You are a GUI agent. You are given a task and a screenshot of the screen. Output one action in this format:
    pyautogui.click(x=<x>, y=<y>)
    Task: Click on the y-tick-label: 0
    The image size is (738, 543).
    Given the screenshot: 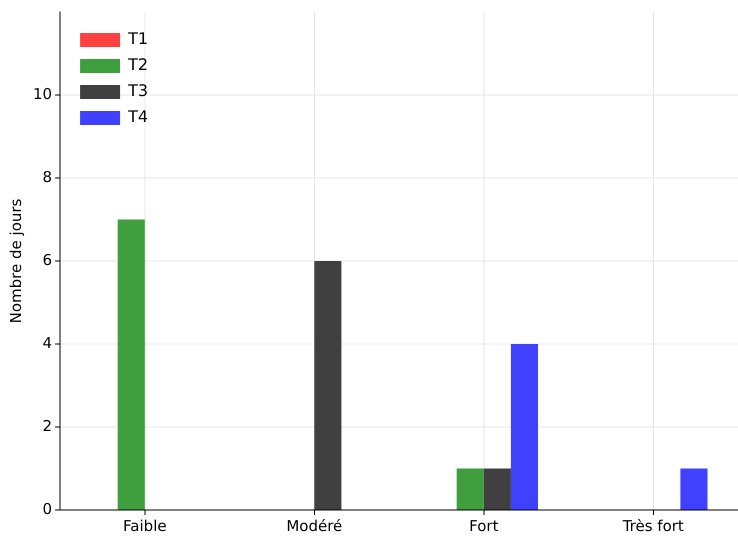 What is the action you would take?
    pyautogui.click(x=47, y=509)
    